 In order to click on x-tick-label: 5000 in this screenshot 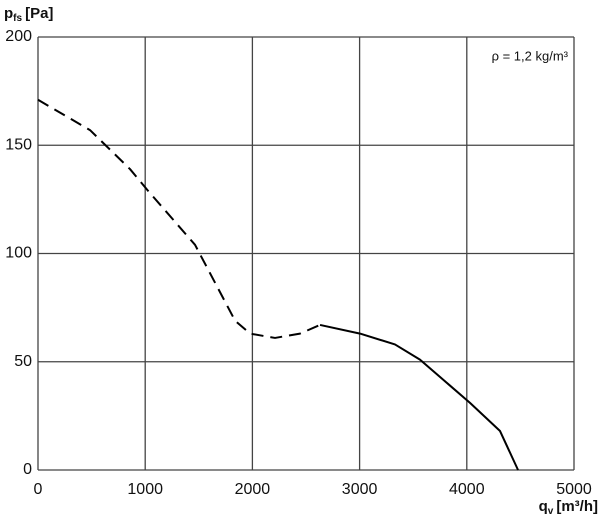, I will do `click(574, 489)`.